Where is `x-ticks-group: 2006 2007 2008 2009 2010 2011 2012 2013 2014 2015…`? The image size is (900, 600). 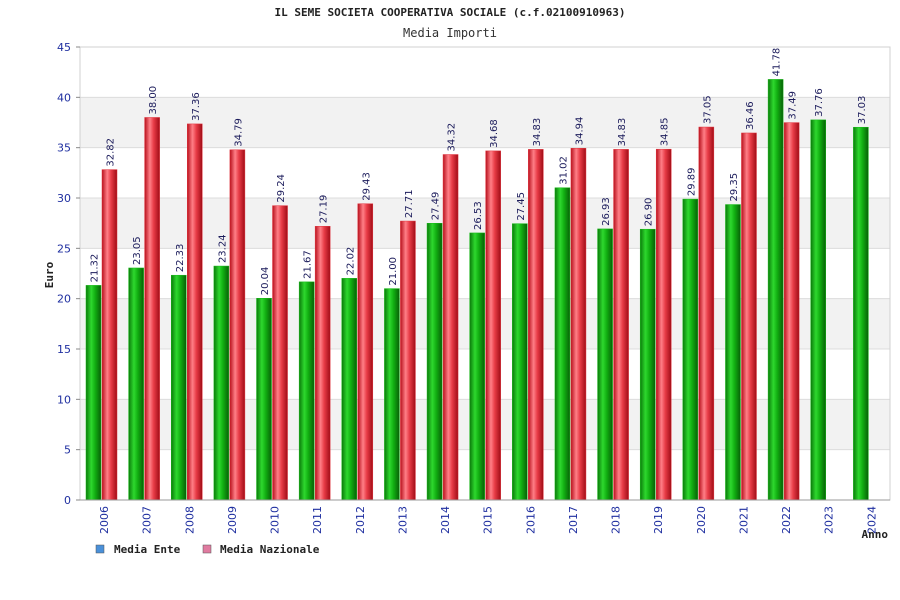 x-ticks-group: 2006 2007 2008 2009 2010 2011 2012 2013 2014 2015… is located at coordinates (488, 520).